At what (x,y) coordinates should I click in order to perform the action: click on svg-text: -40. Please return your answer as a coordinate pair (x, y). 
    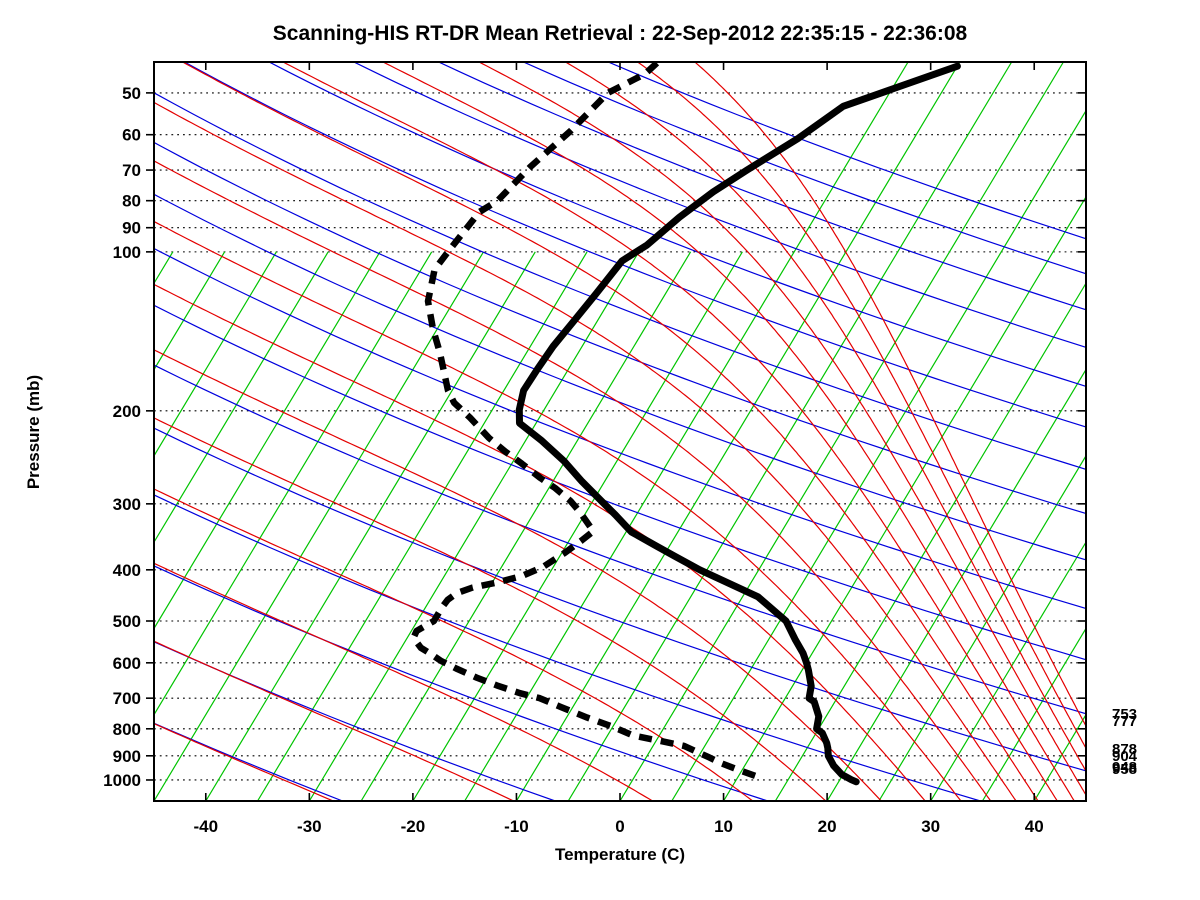
    Looking at the image, I should click on (205, 826).